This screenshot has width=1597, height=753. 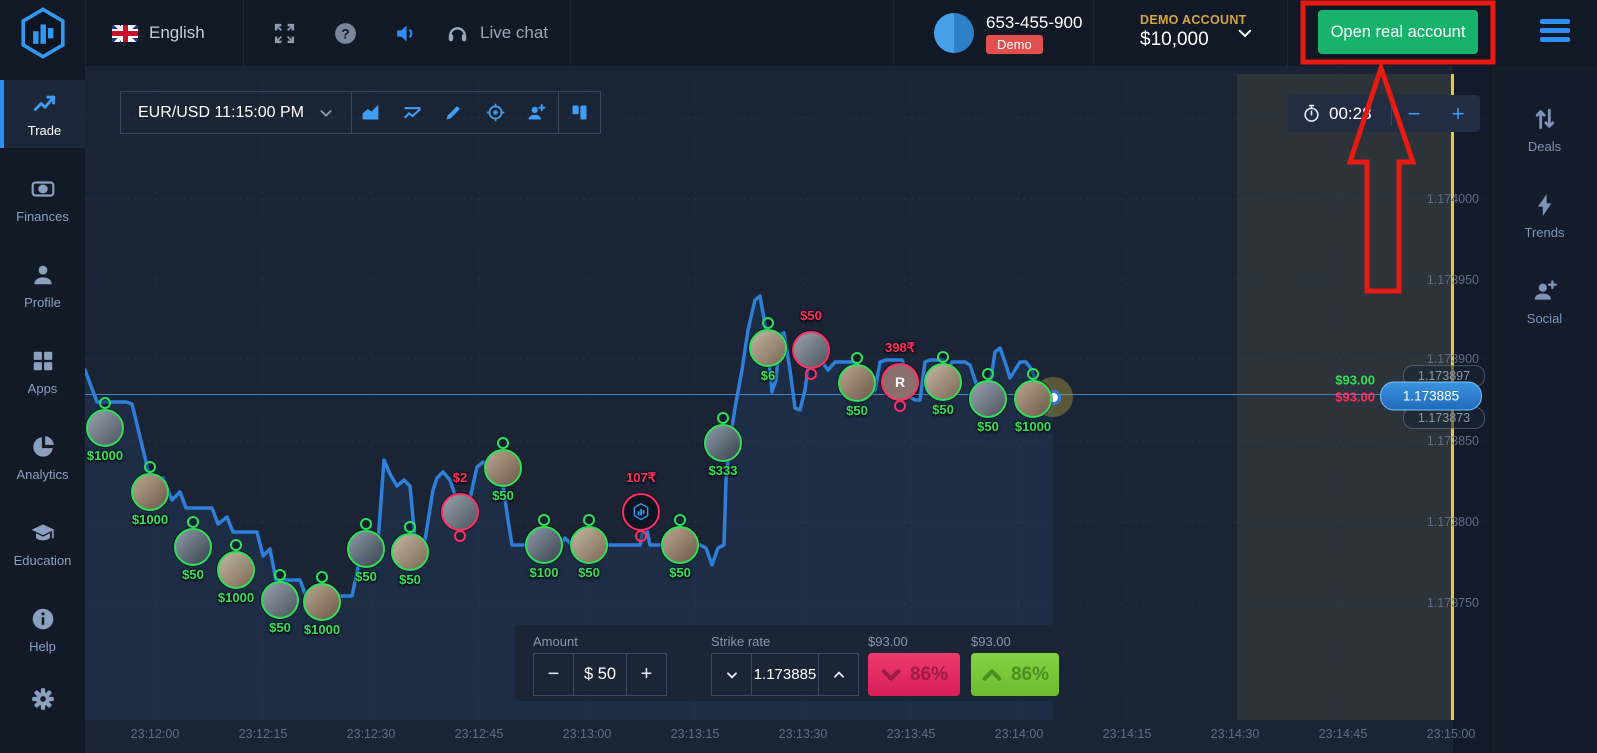 What do you see at coordinates (125, 33) in the screenshot?
I see `uk-flag-icon` at bounding box center [125, 33].